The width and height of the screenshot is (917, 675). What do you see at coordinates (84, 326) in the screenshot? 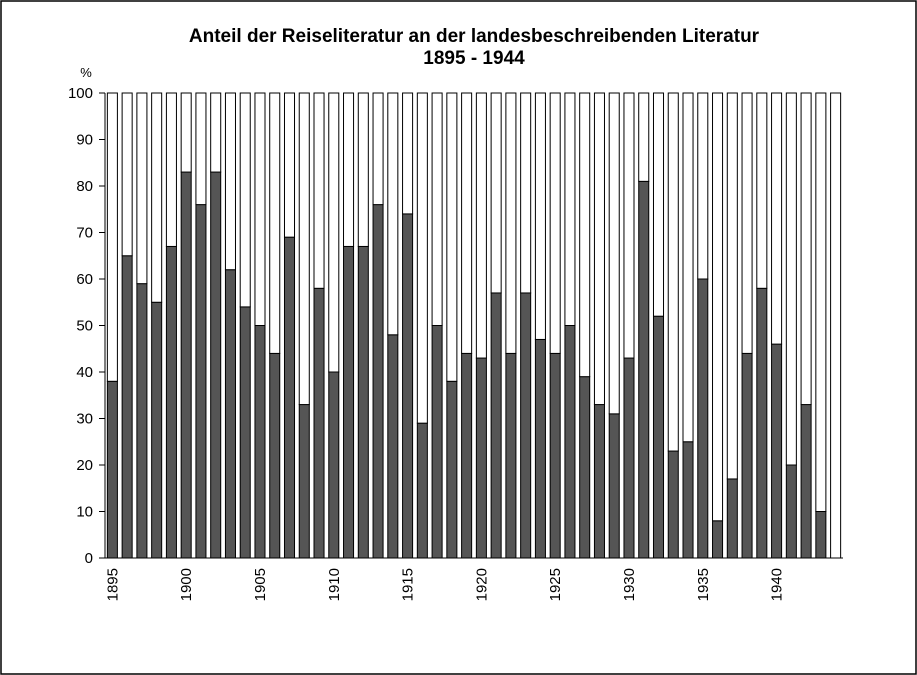
I see `y-tick-label: 50` at bounding box center [84, 326].